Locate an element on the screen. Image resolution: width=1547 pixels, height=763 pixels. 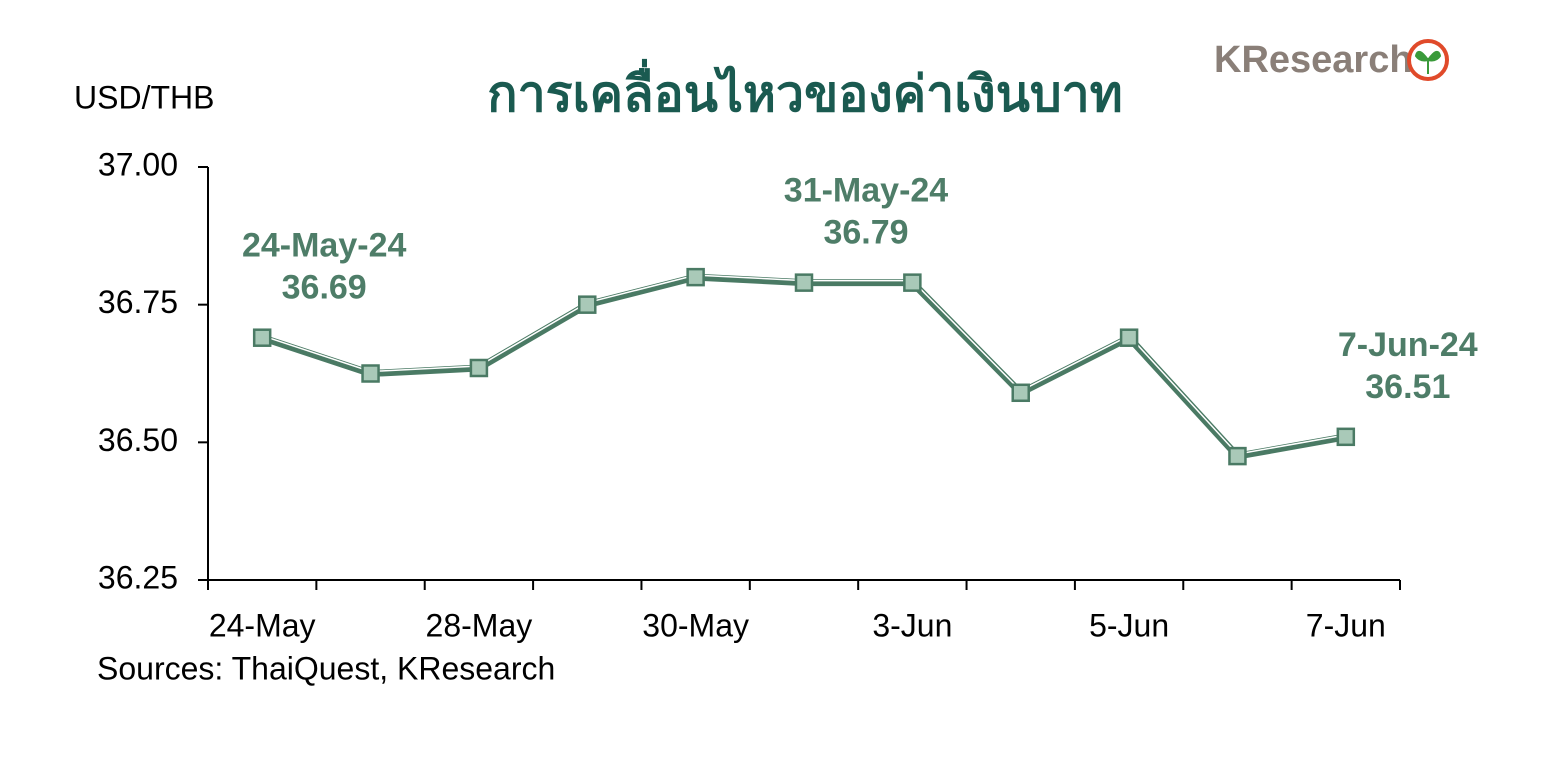
y-tick-label: 36.50 is located at coordinates (138, 440).